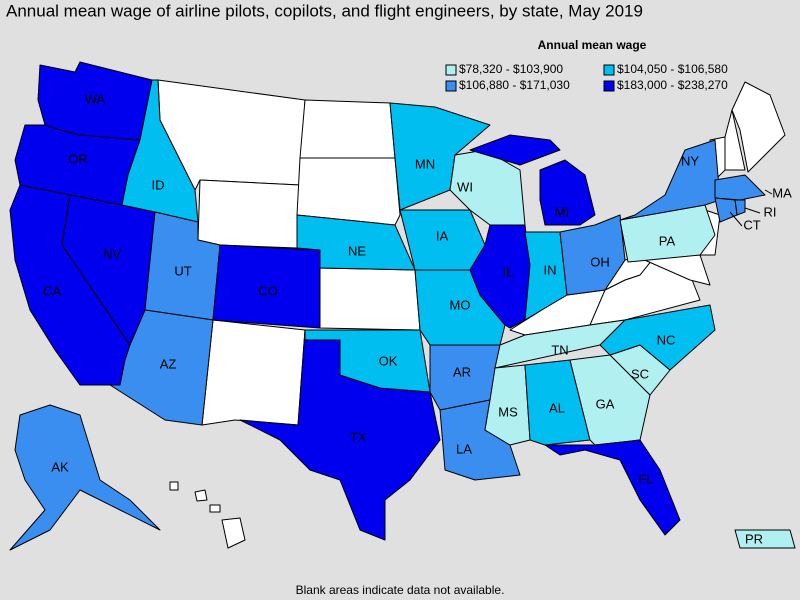 This screenshot has height=600, width=800. What do you see at coordinates (508, 271) in the screenshot?
I see `state-label: IL` at bounding box center [508, 271].